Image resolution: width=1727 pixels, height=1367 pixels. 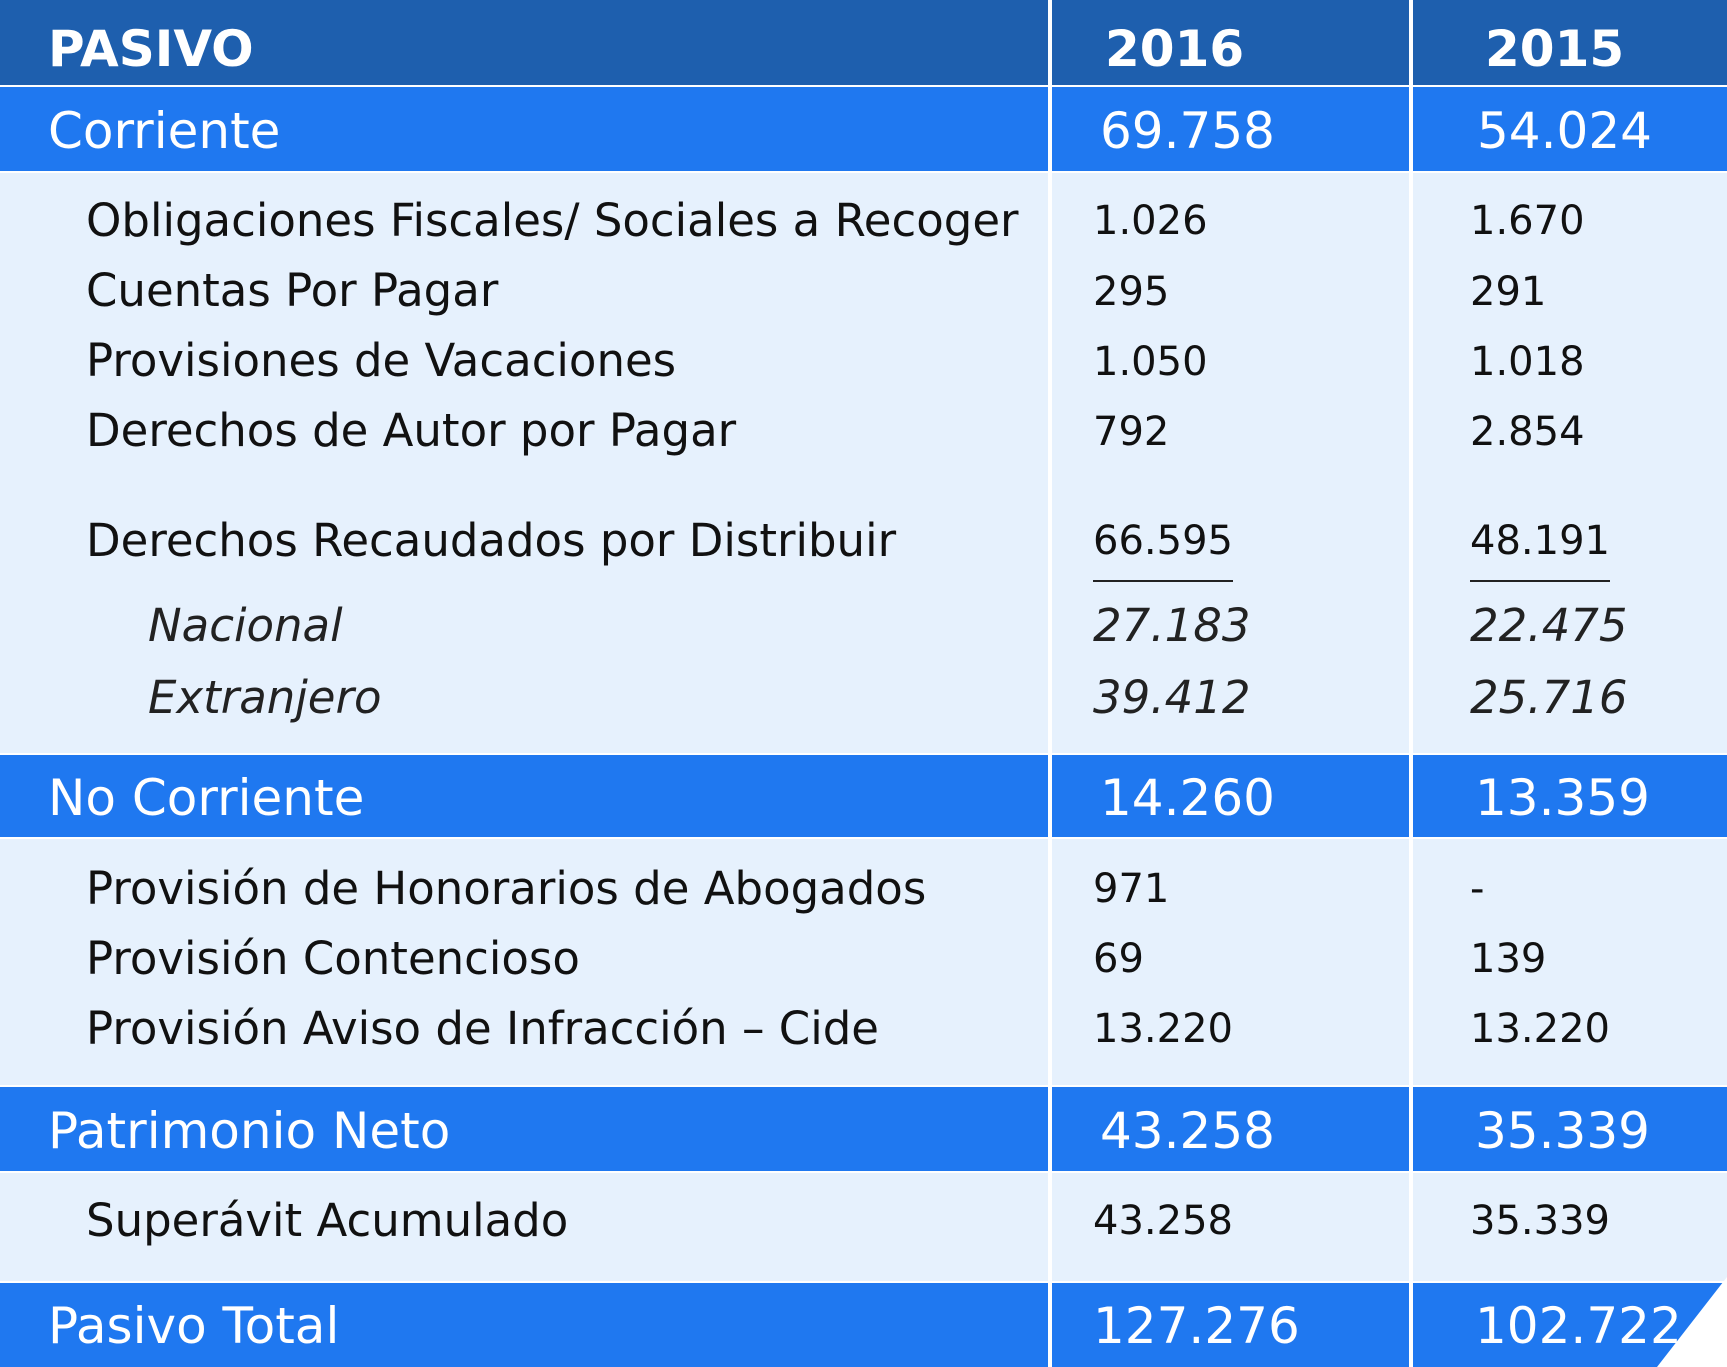 What do you see at coordinates (1527, 362) in the screenshot?
I see `row-2015: 1.018` at bounding box center [1527, 362].